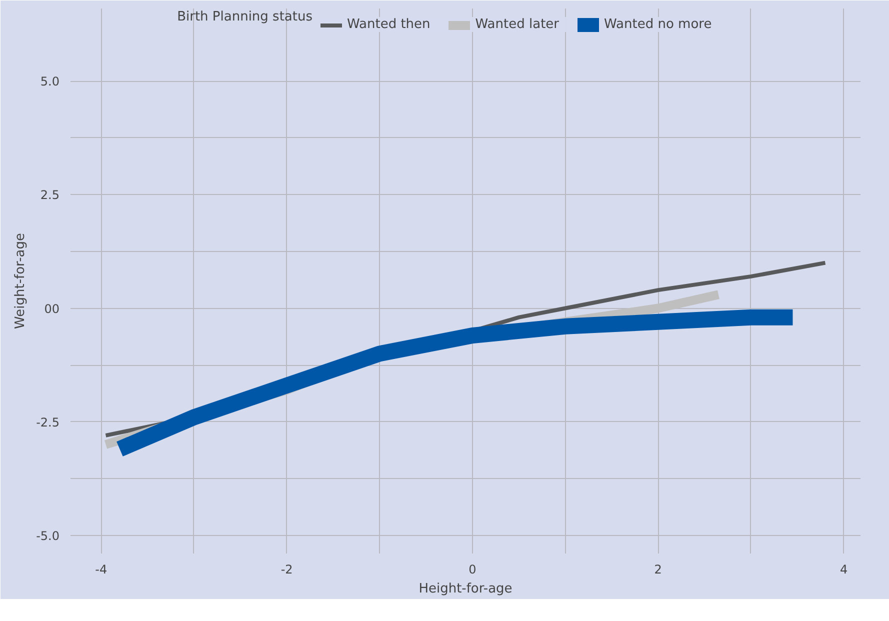 This screenshot has width=889, height=621. What do you see at coordinates (52, 309) in the screenshot?
I see `y-tick-label: 00` at bounding box center [52, 309].